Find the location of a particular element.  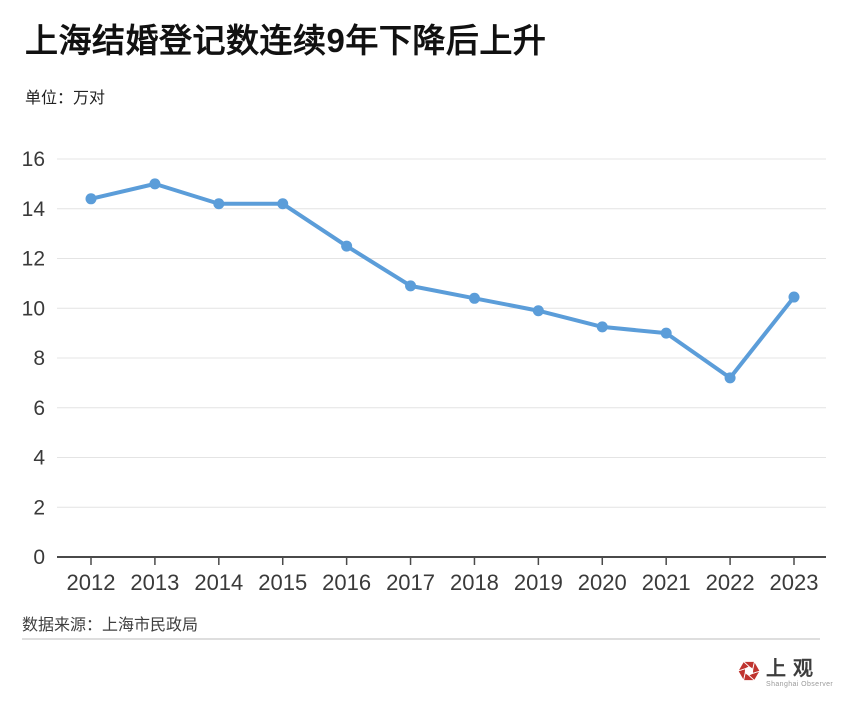

y-axis-label: 12 is located at coordinates (33, 259).